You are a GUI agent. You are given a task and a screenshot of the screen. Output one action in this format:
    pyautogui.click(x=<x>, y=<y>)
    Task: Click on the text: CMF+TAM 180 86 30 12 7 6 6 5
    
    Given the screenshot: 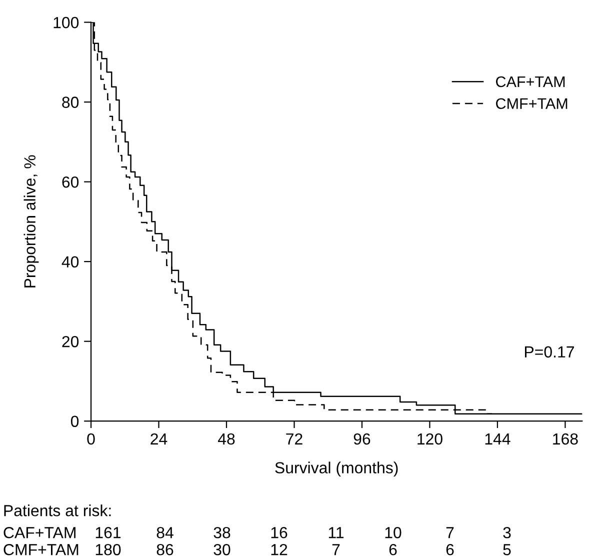 What is the action you would take?
    pyautogui.click(x=257, y=550)
    